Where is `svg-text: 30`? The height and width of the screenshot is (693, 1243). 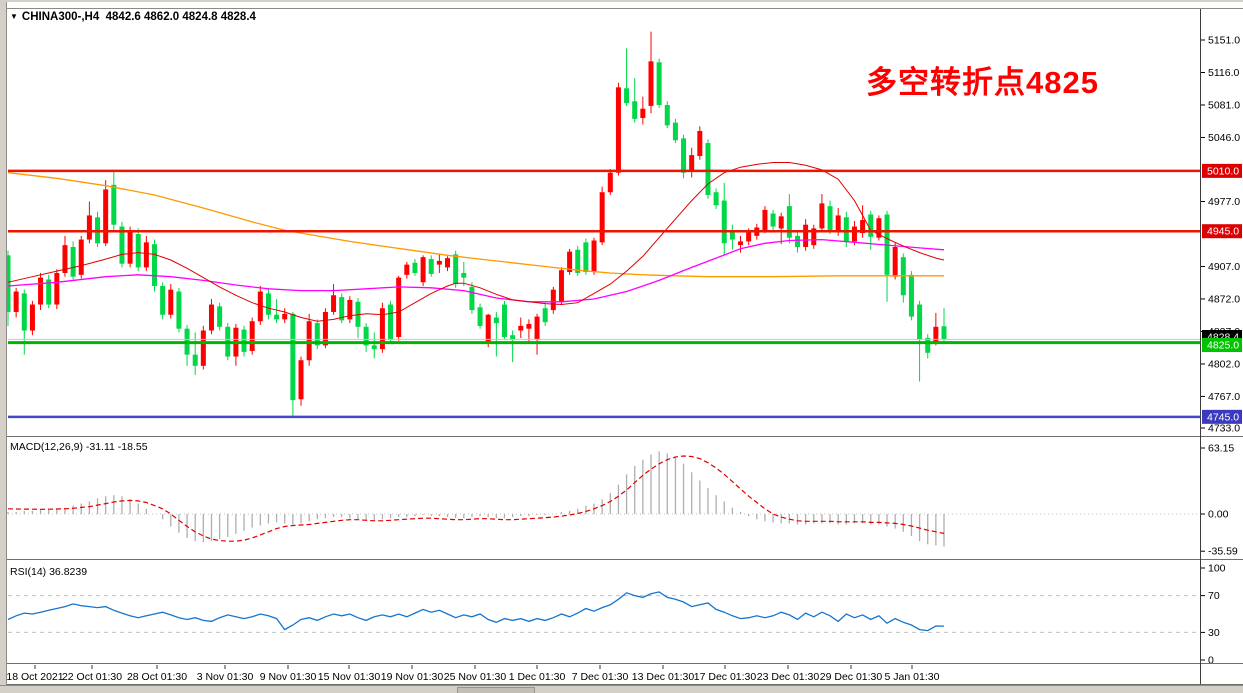
svg-text: 30 is located at coordinates (1214, 633).